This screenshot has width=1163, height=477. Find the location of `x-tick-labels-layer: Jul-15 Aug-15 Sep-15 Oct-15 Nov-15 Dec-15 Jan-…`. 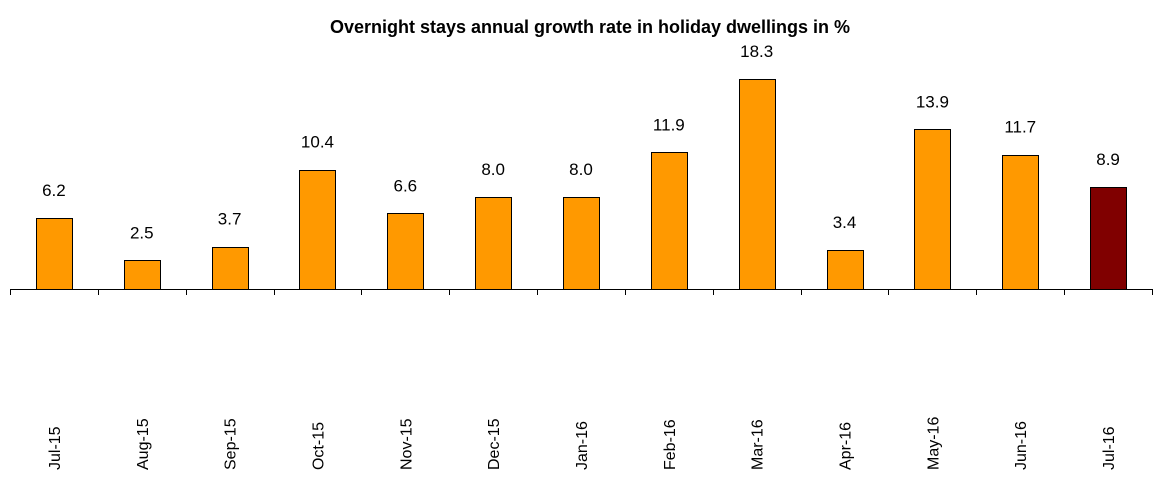

x-tick-labels-layer: Jul-15 Aug-15 Sep-15 Oct-15 Nov-15 Dec-15 Jan-… is located at coordinates (582, 443).